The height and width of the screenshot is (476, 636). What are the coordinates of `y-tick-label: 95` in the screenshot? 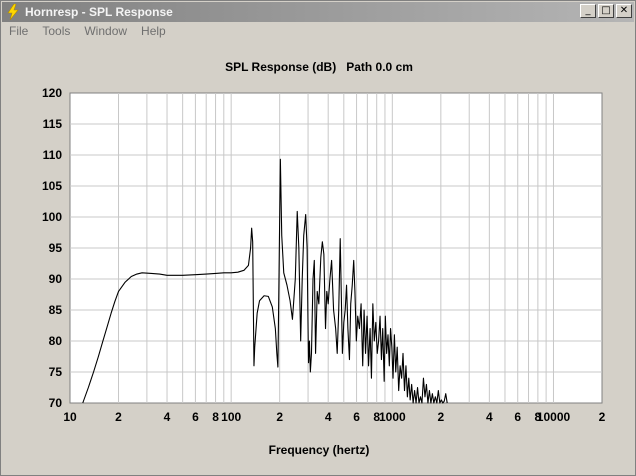 It's located at (56, 248).